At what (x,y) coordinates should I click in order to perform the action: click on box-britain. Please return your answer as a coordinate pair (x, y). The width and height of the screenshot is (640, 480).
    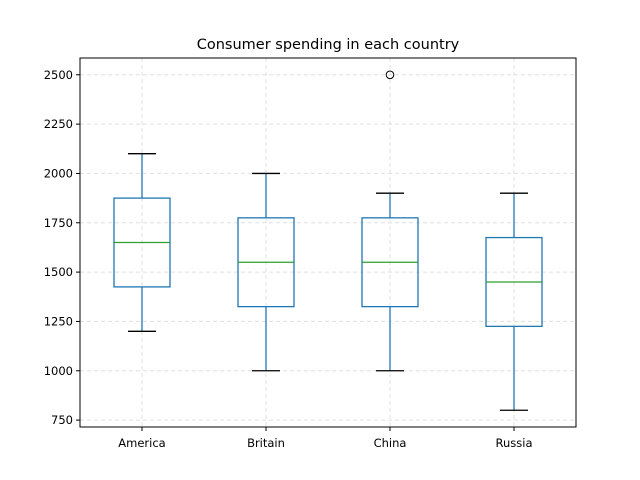
    Looking at the image, I should click on (266, 272).